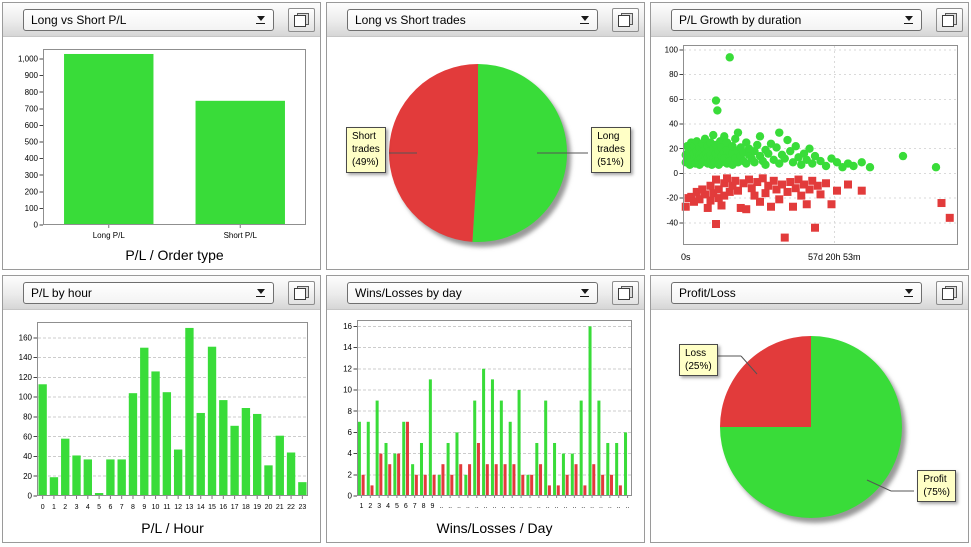  Describe the element at coordinates (796, 292) in the screenshot. I see `chart-type-dropdown: Profit/Loss` at that location.